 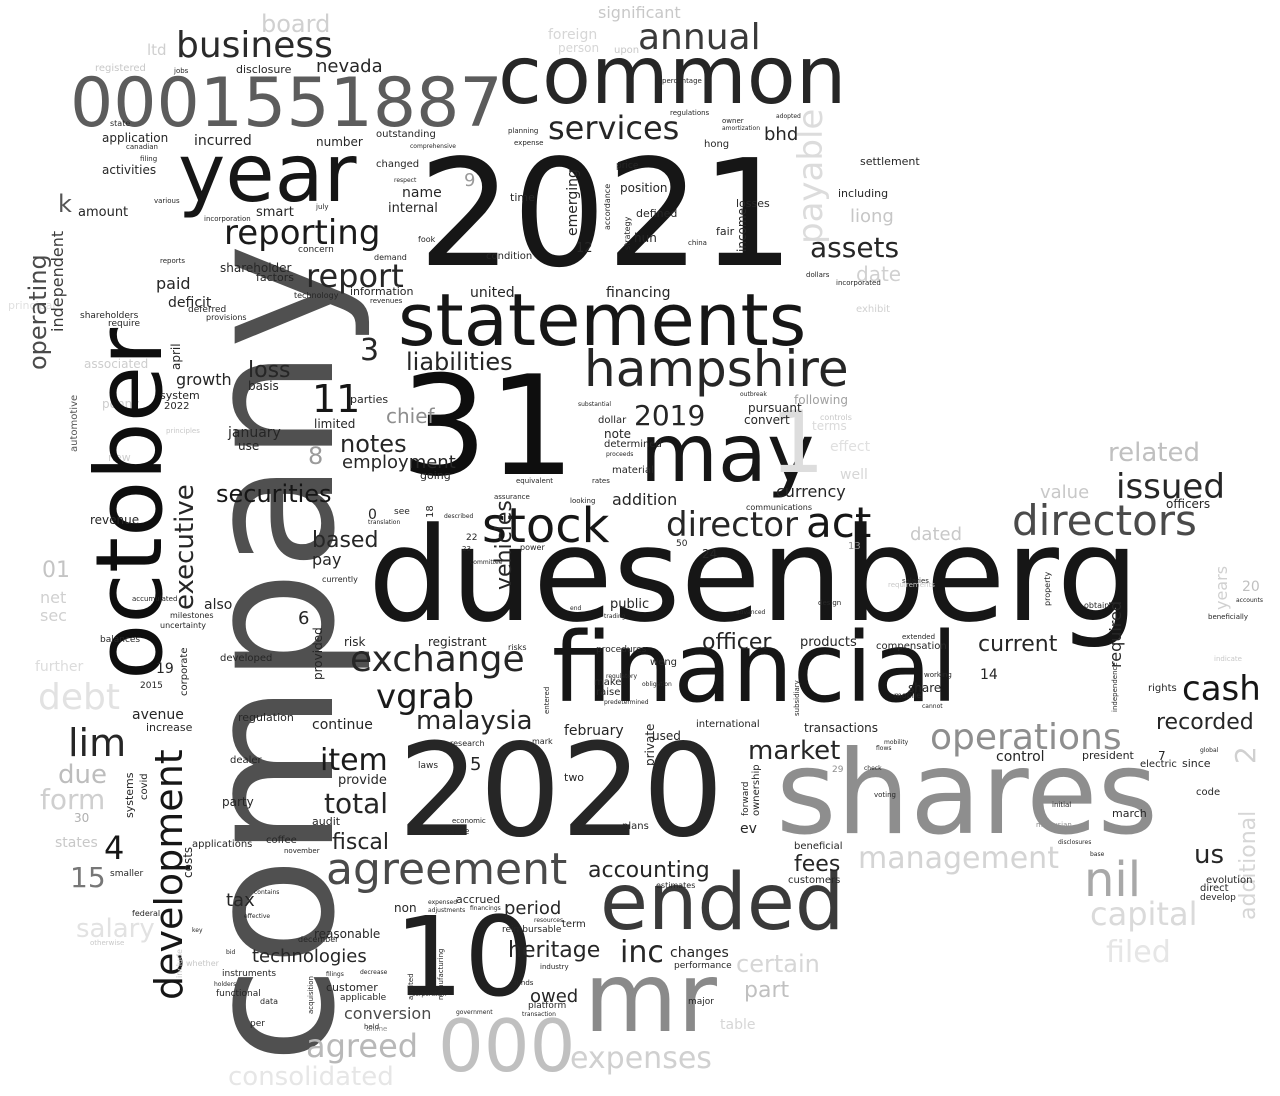 What do you see at coordinates (225, 984) in the screenshot?
I see `word: holders` at bounding box center [225, 984].